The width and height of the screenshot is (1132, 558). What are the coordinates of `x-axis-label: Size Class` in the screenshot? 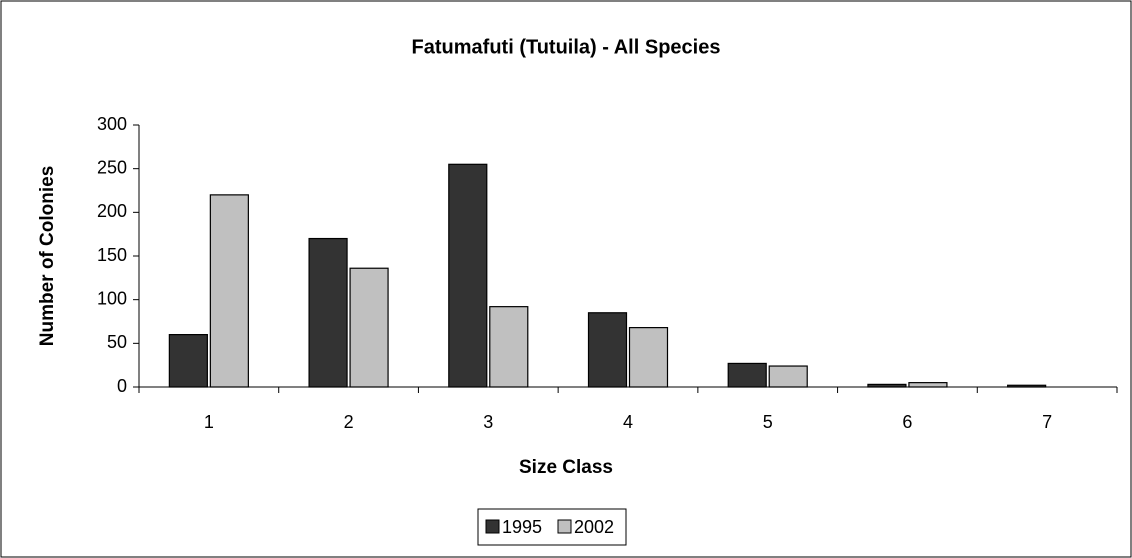 It's located at (566, 467).